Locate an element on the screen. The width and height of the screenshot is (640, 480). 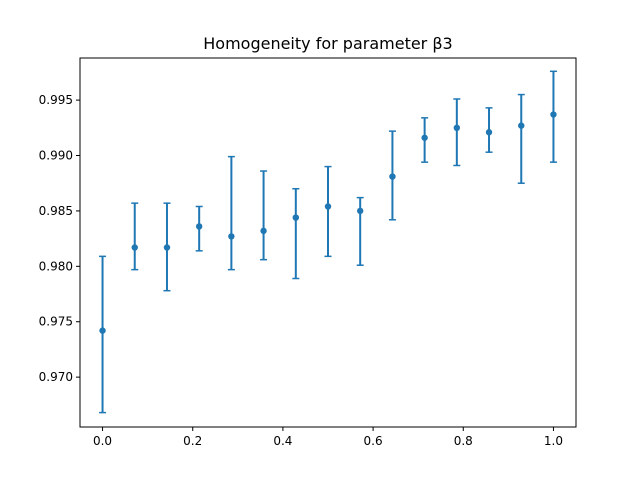
y-tick-label: 0.970 is located at coordinates (56, 377).